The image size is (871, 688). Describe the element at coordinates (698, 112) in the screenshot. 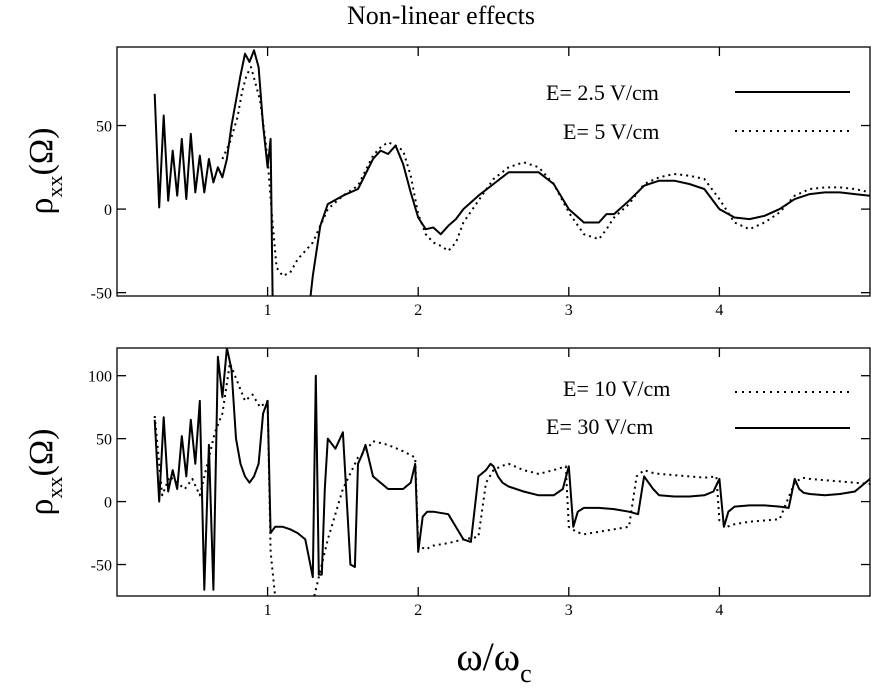

I see `top-panel-legend: E= 2.5 V/cm E= 5 V/cm` at that location.